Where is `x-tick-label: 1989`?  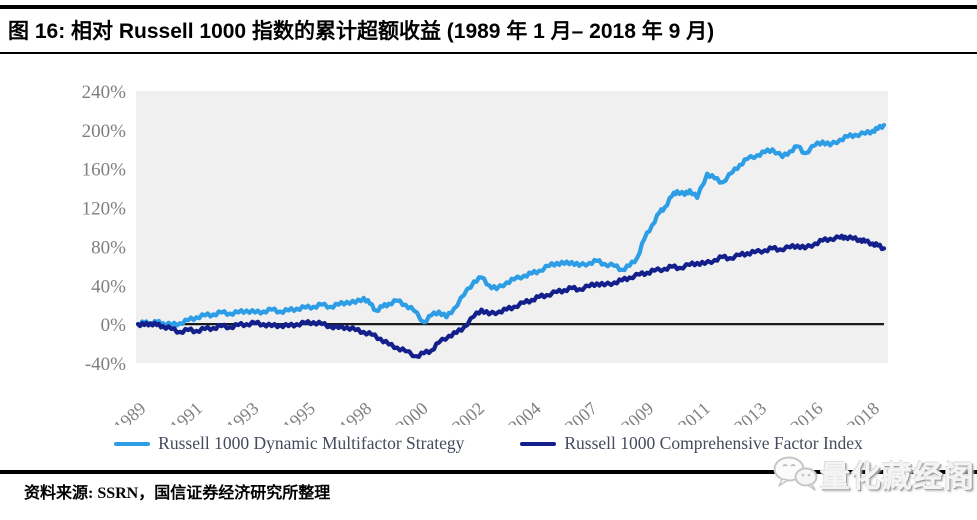 x-tick-label: 1989 is located at coordinates (130, 411).